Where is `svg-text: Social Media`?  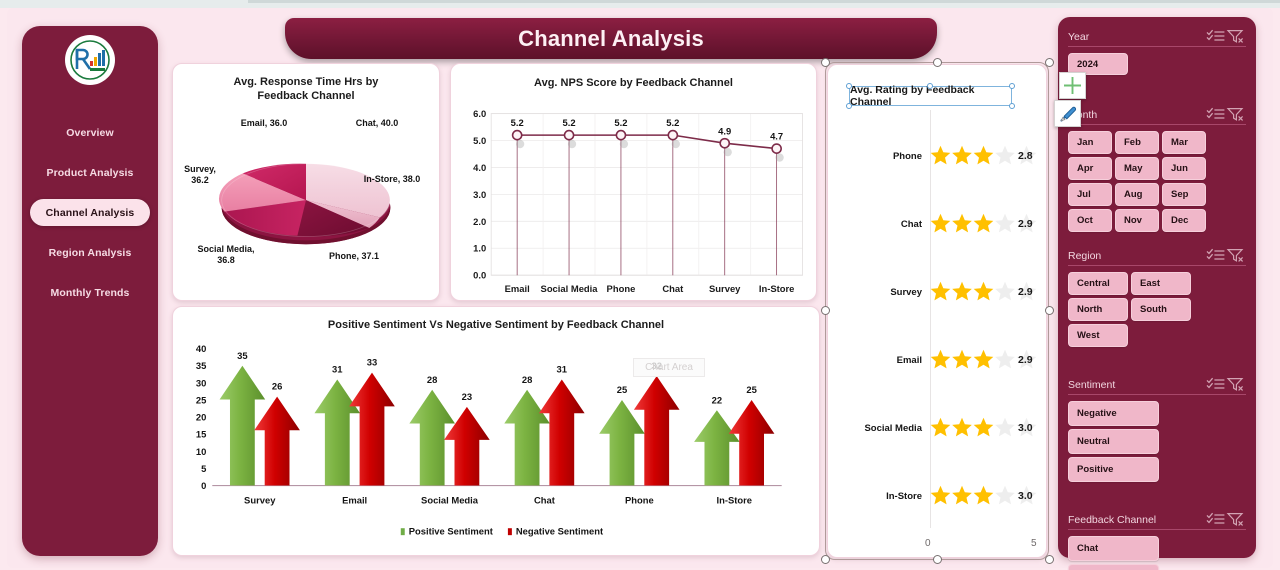
svg-text: Social Media is located at coordinates (450, 499).